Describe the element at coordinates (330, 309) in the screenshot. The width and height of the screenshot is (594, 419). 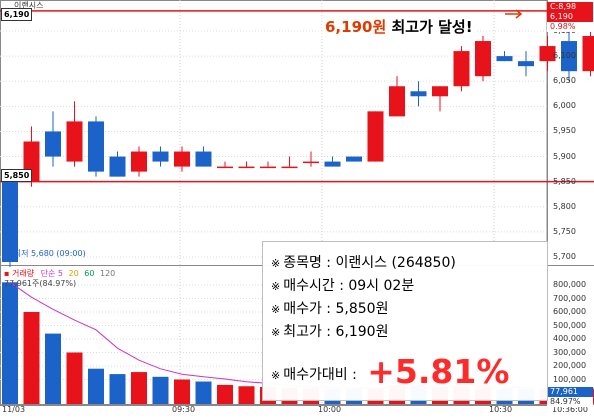
I see `info-buy-price: ※ 매수가 : 5,850원` at that location.